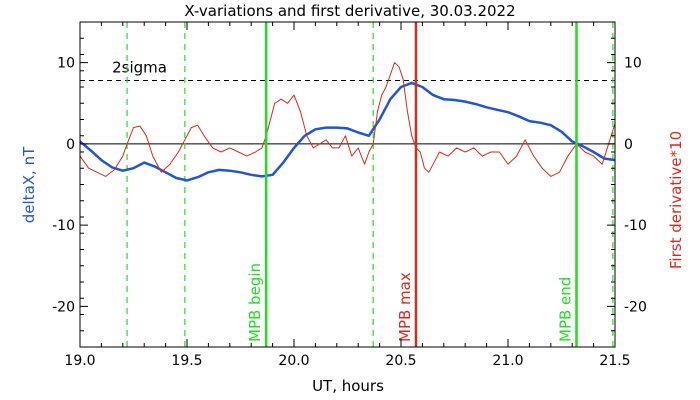 This screenshot has height=400, width=700. What do you see at coordinates (63, 307) in the screenshot?
I see `y-tick-label-left: -20` at bounding box center [63, 307].